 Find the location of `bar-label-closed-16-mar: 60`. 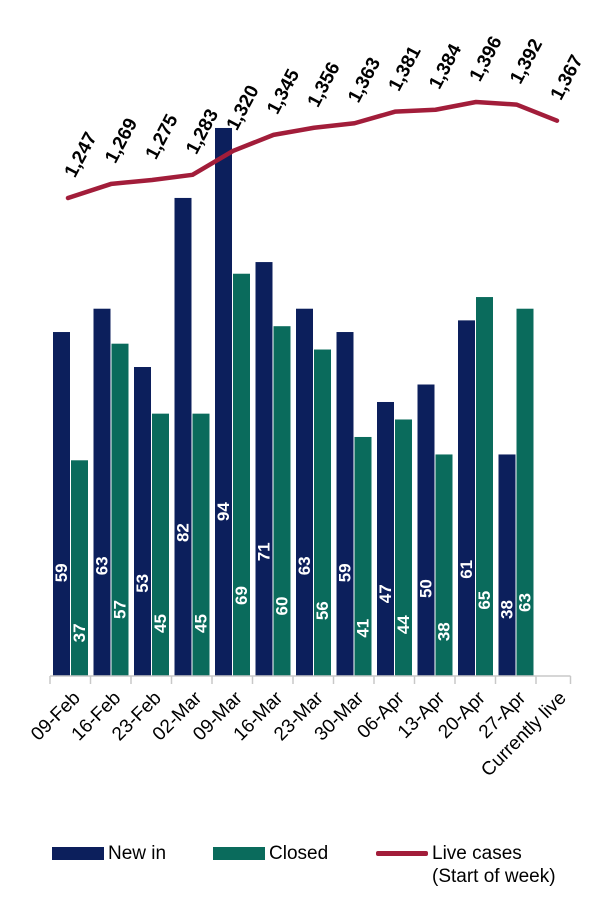

bar-label-closed-16-mar: 60 is located at coordinates (282, 606).